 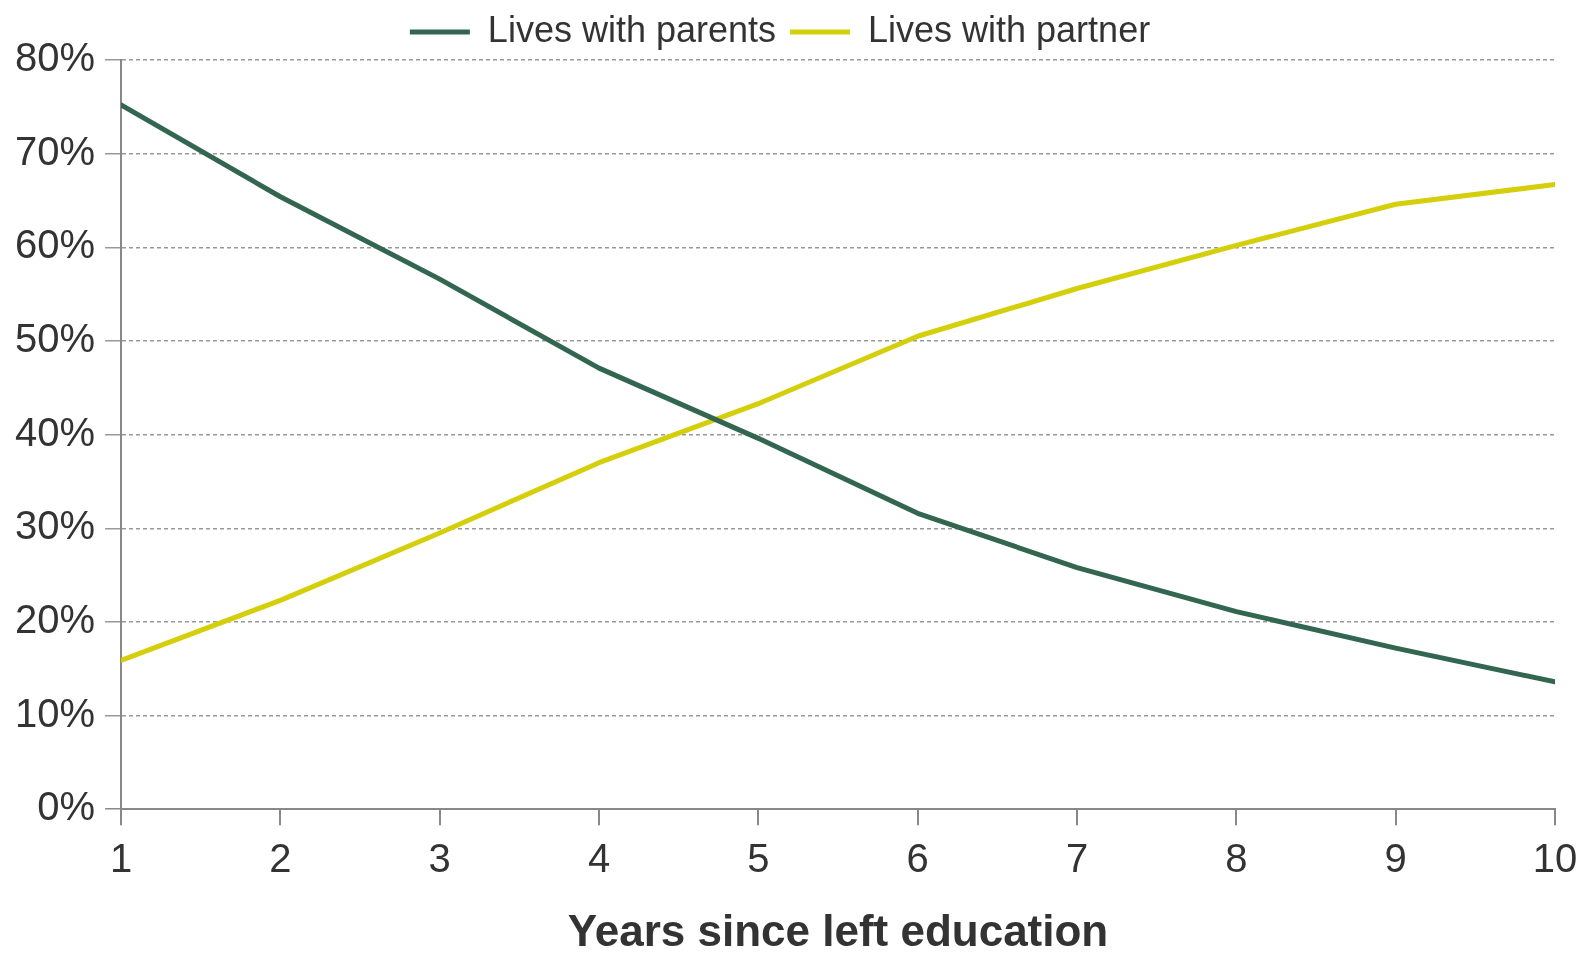 What do you see at coordinates (1077, 858) in the screenshot?
I see `x-tick-label: 7` at bounding box center [1077, 858].